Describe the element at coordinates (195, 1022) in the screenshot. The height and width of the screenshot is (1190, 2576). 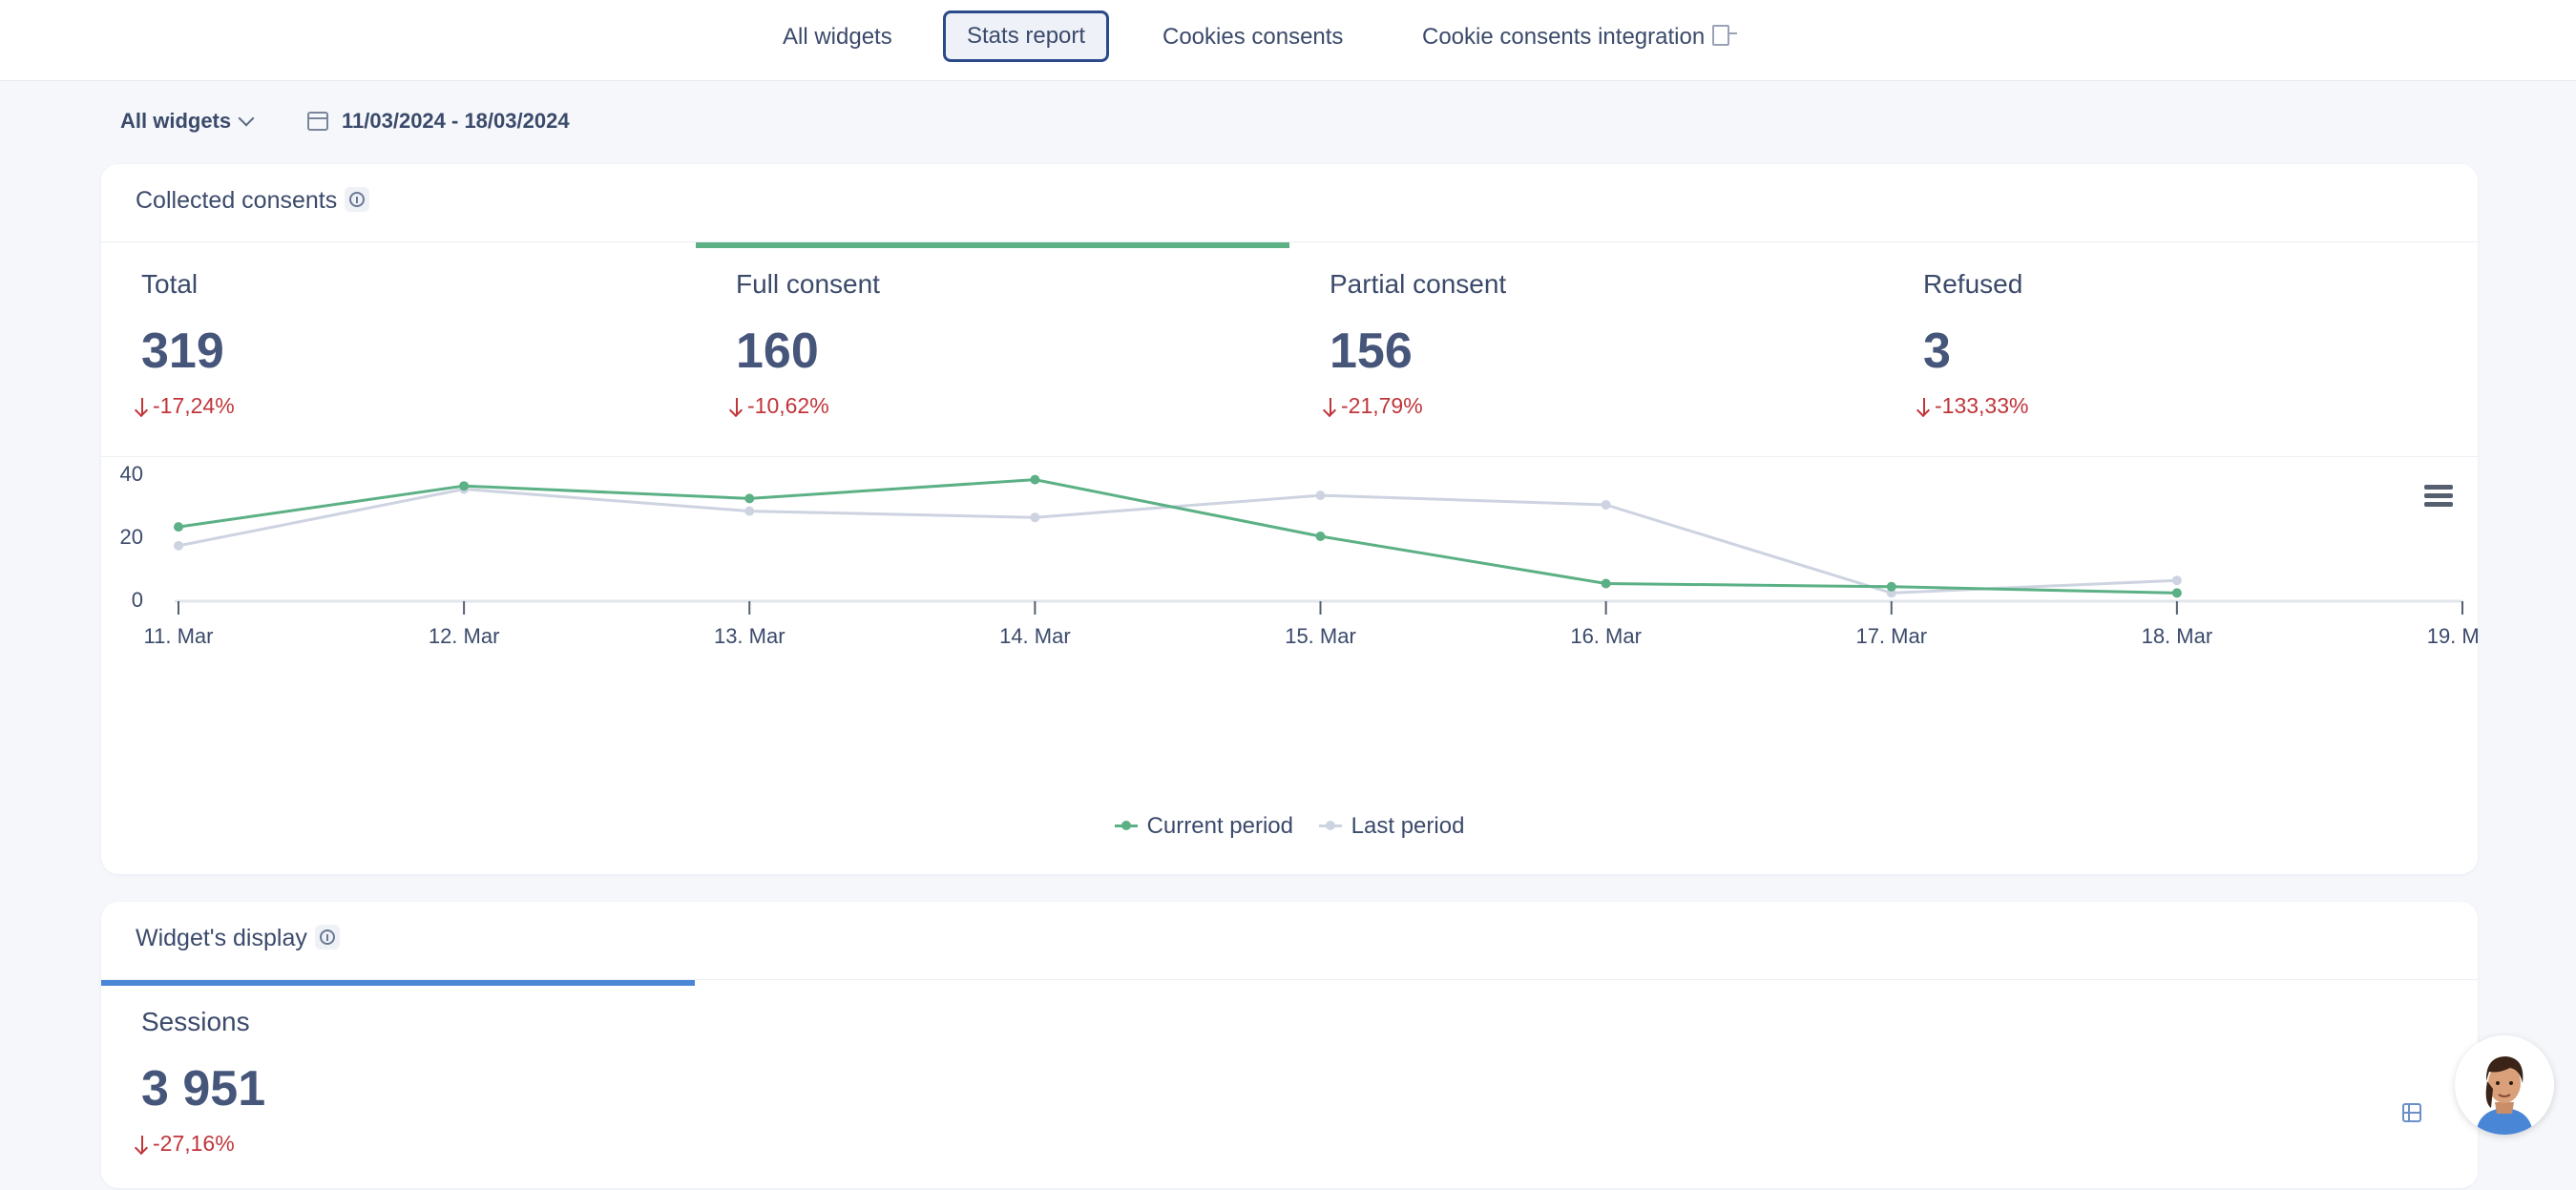
I see `stat-label: Sessions` at that location.